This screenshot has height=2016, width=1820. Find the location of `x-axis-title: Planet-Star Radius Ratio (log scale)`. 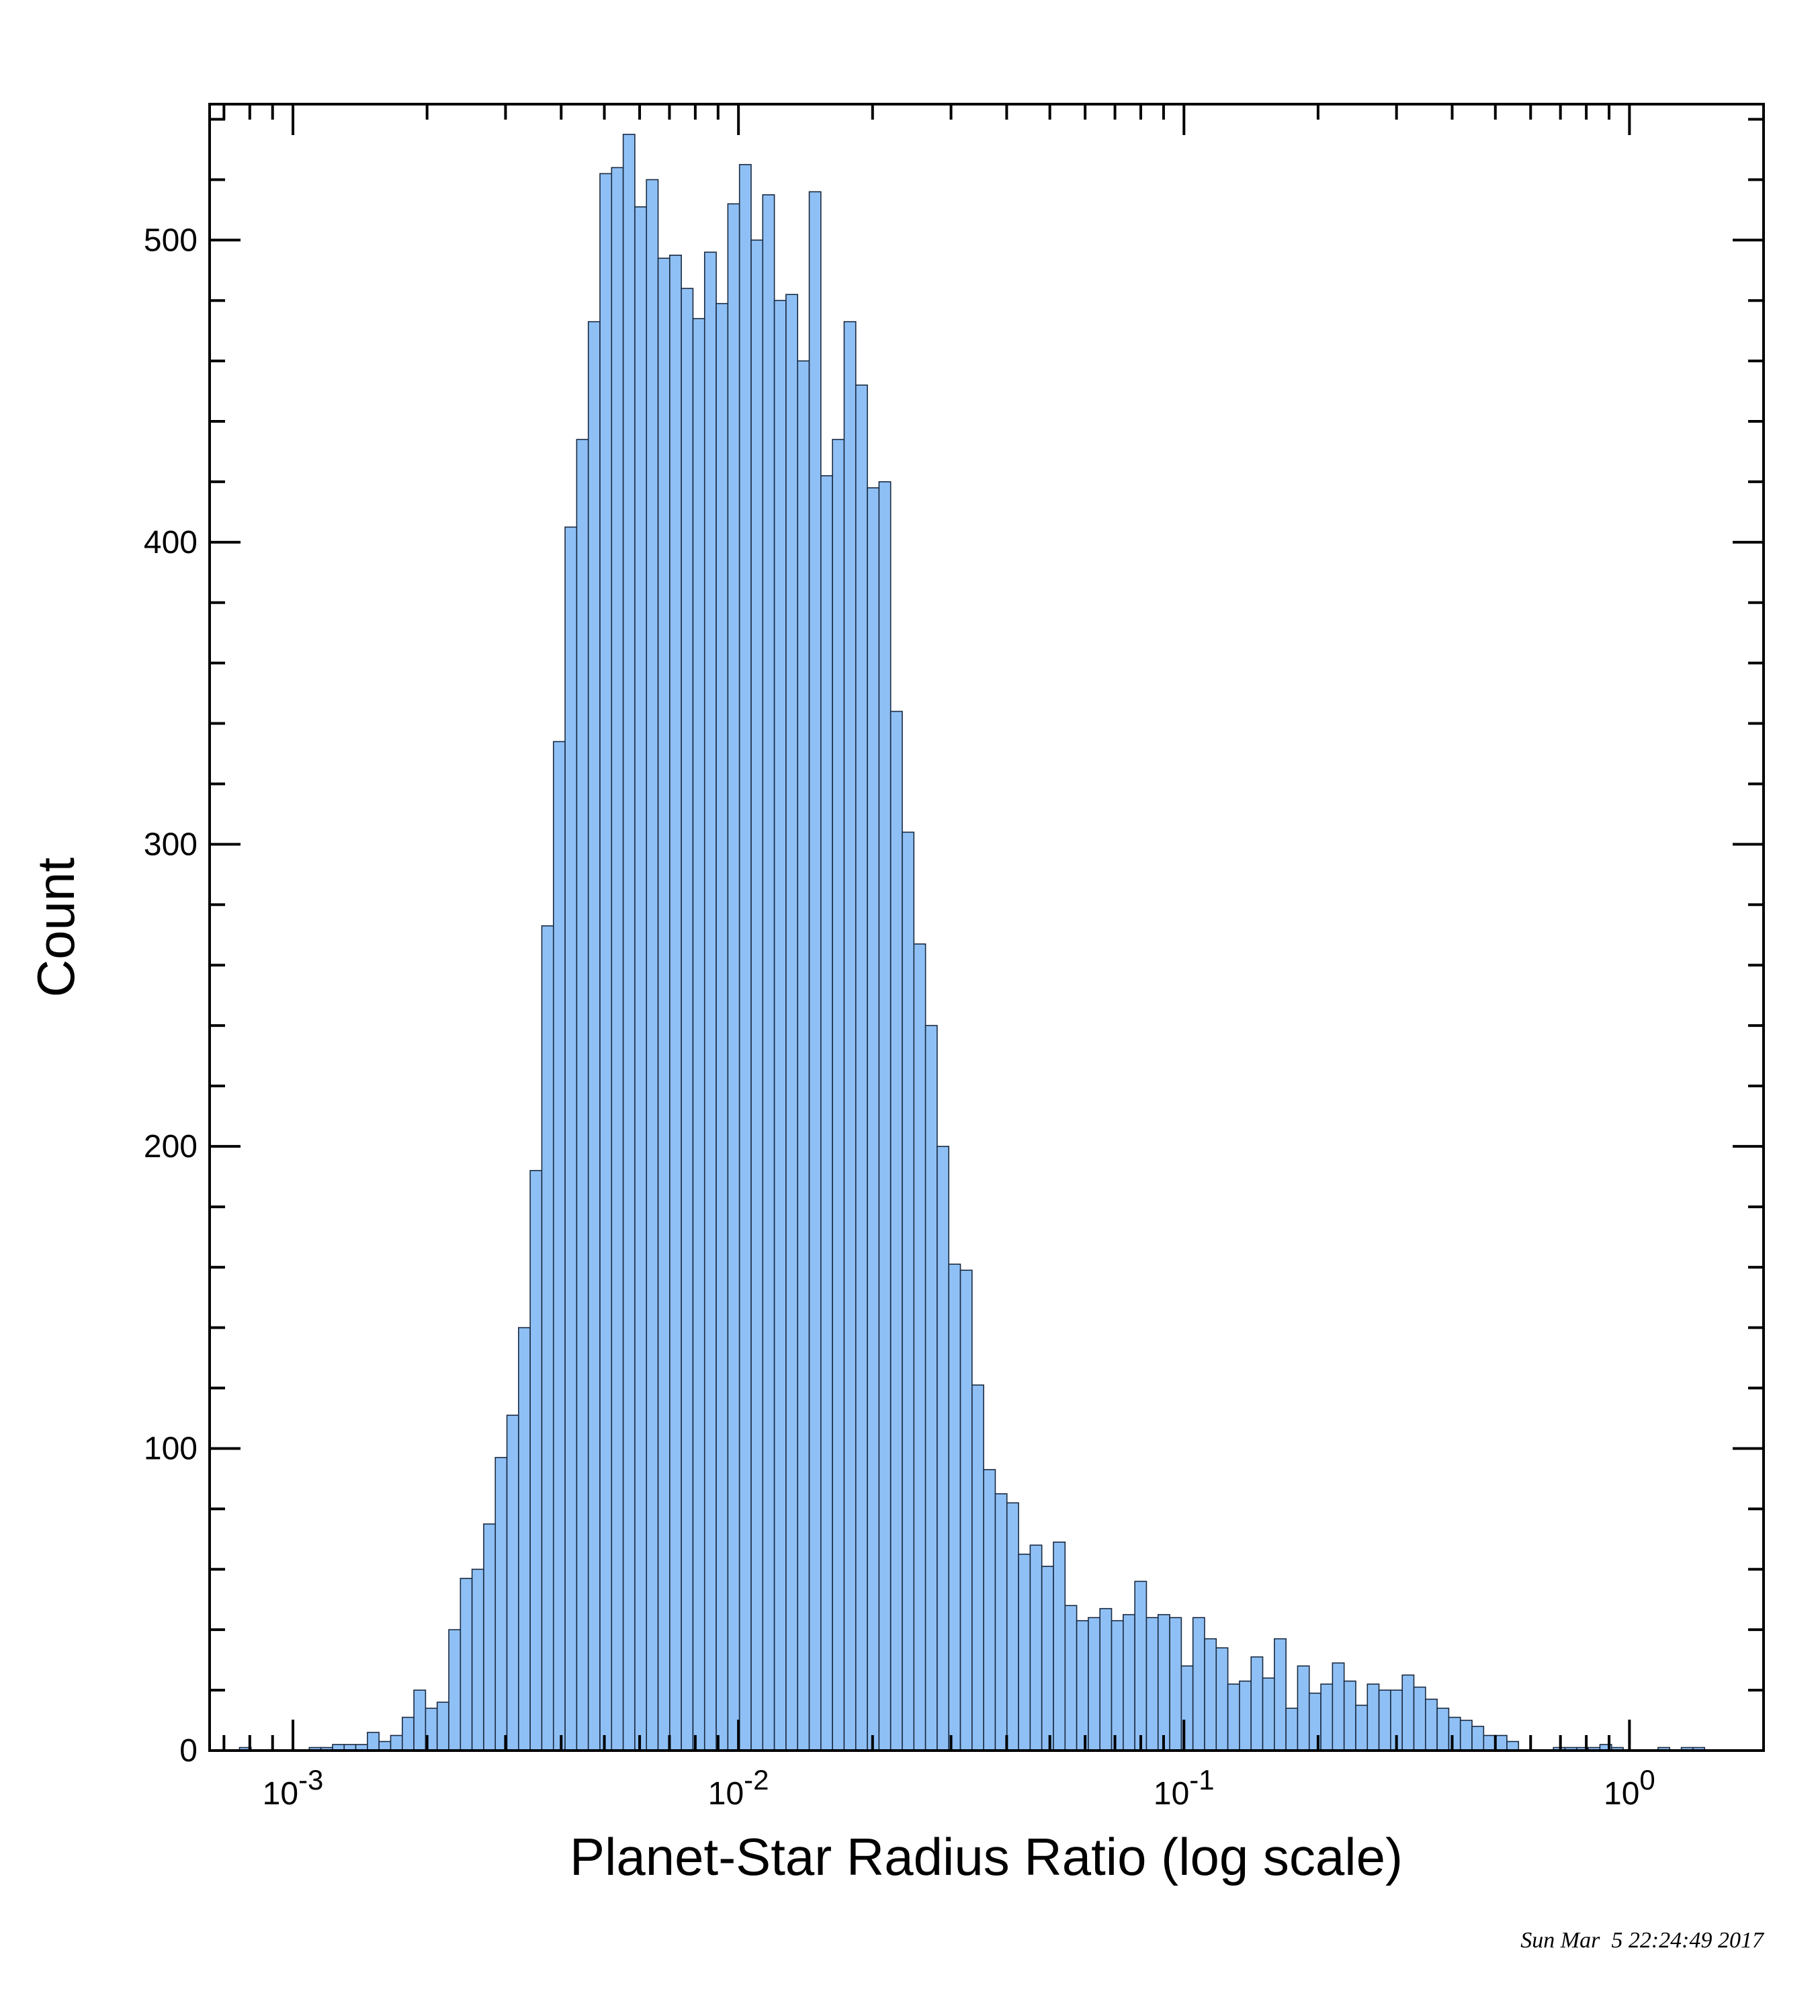

x-axis-title: Planet-Star Radius Ratio (log scale) is located at coordinates (987, 1857).